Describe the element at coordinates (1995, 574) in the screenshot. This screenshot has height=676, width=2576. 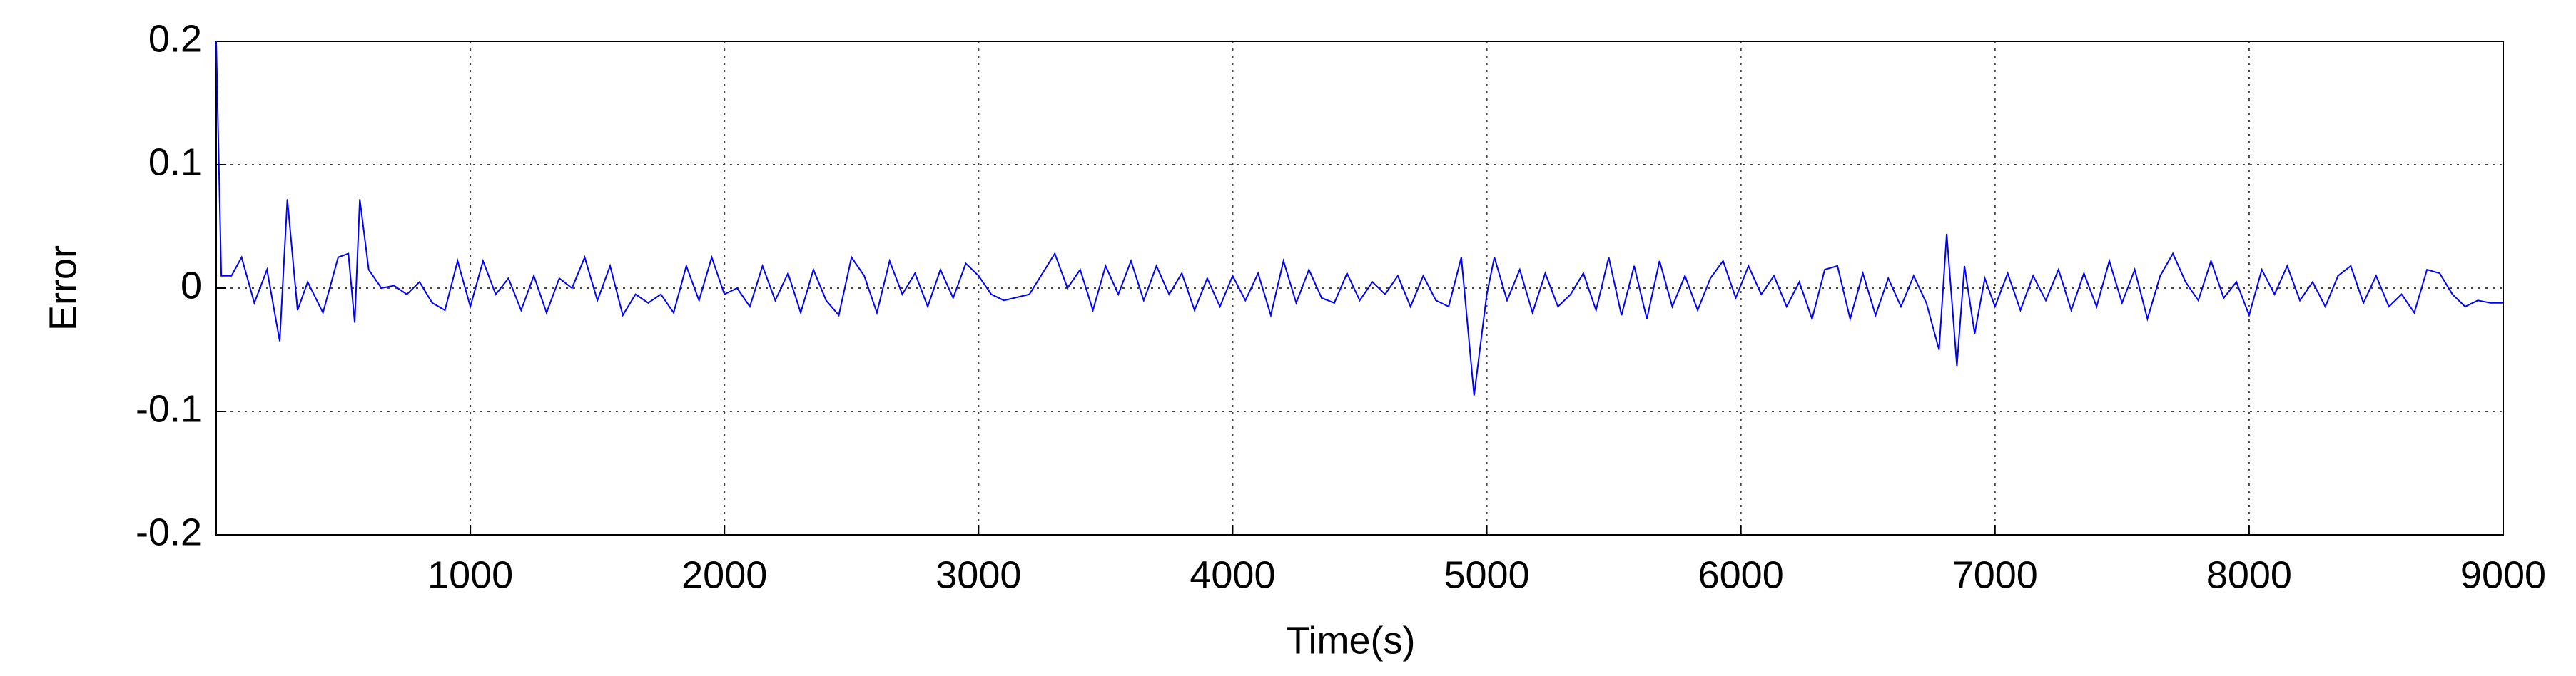
I see `x-tick-label: 7000` at that location.